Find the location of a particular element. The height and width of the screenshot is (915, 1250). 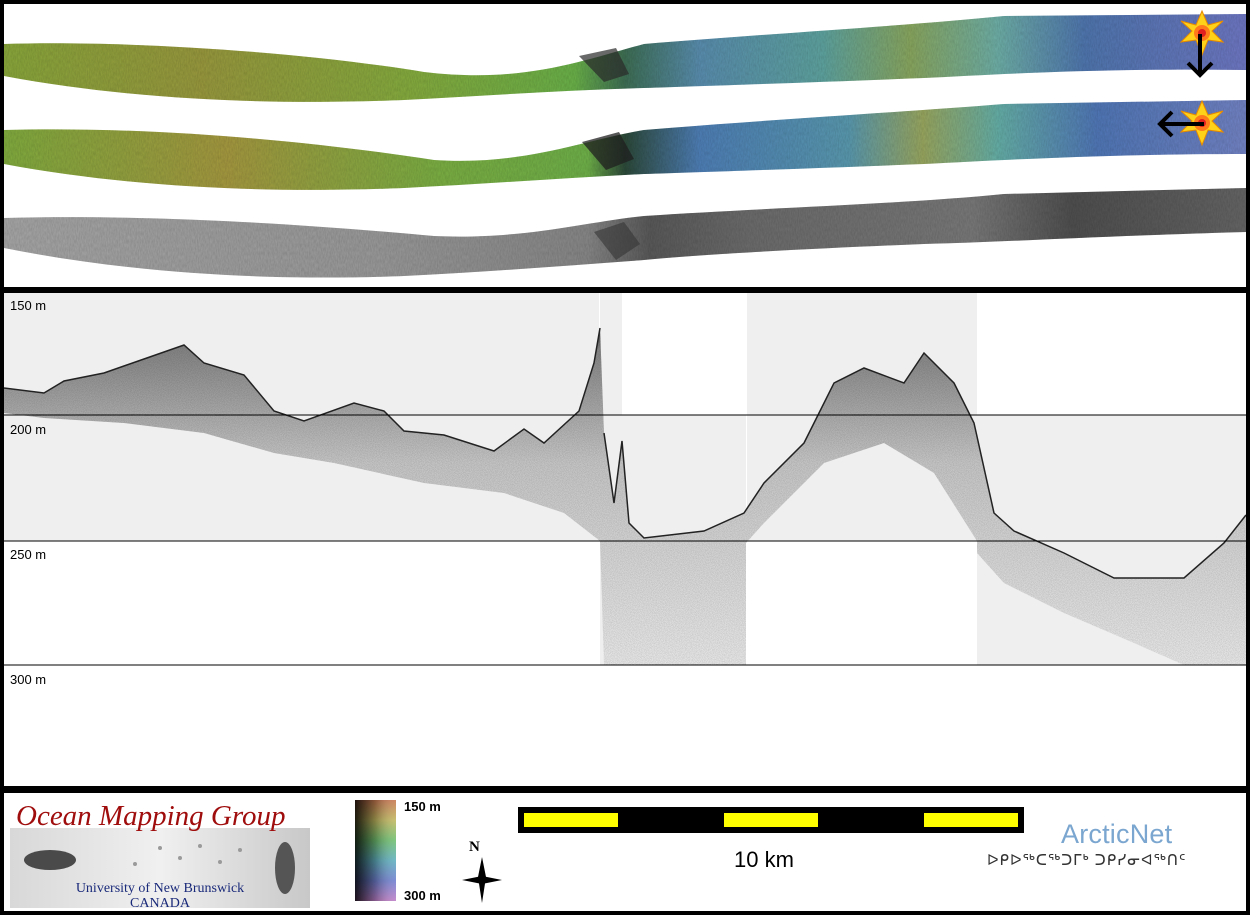

depth-label-150: 150 m is located at coordinates (28, 305).